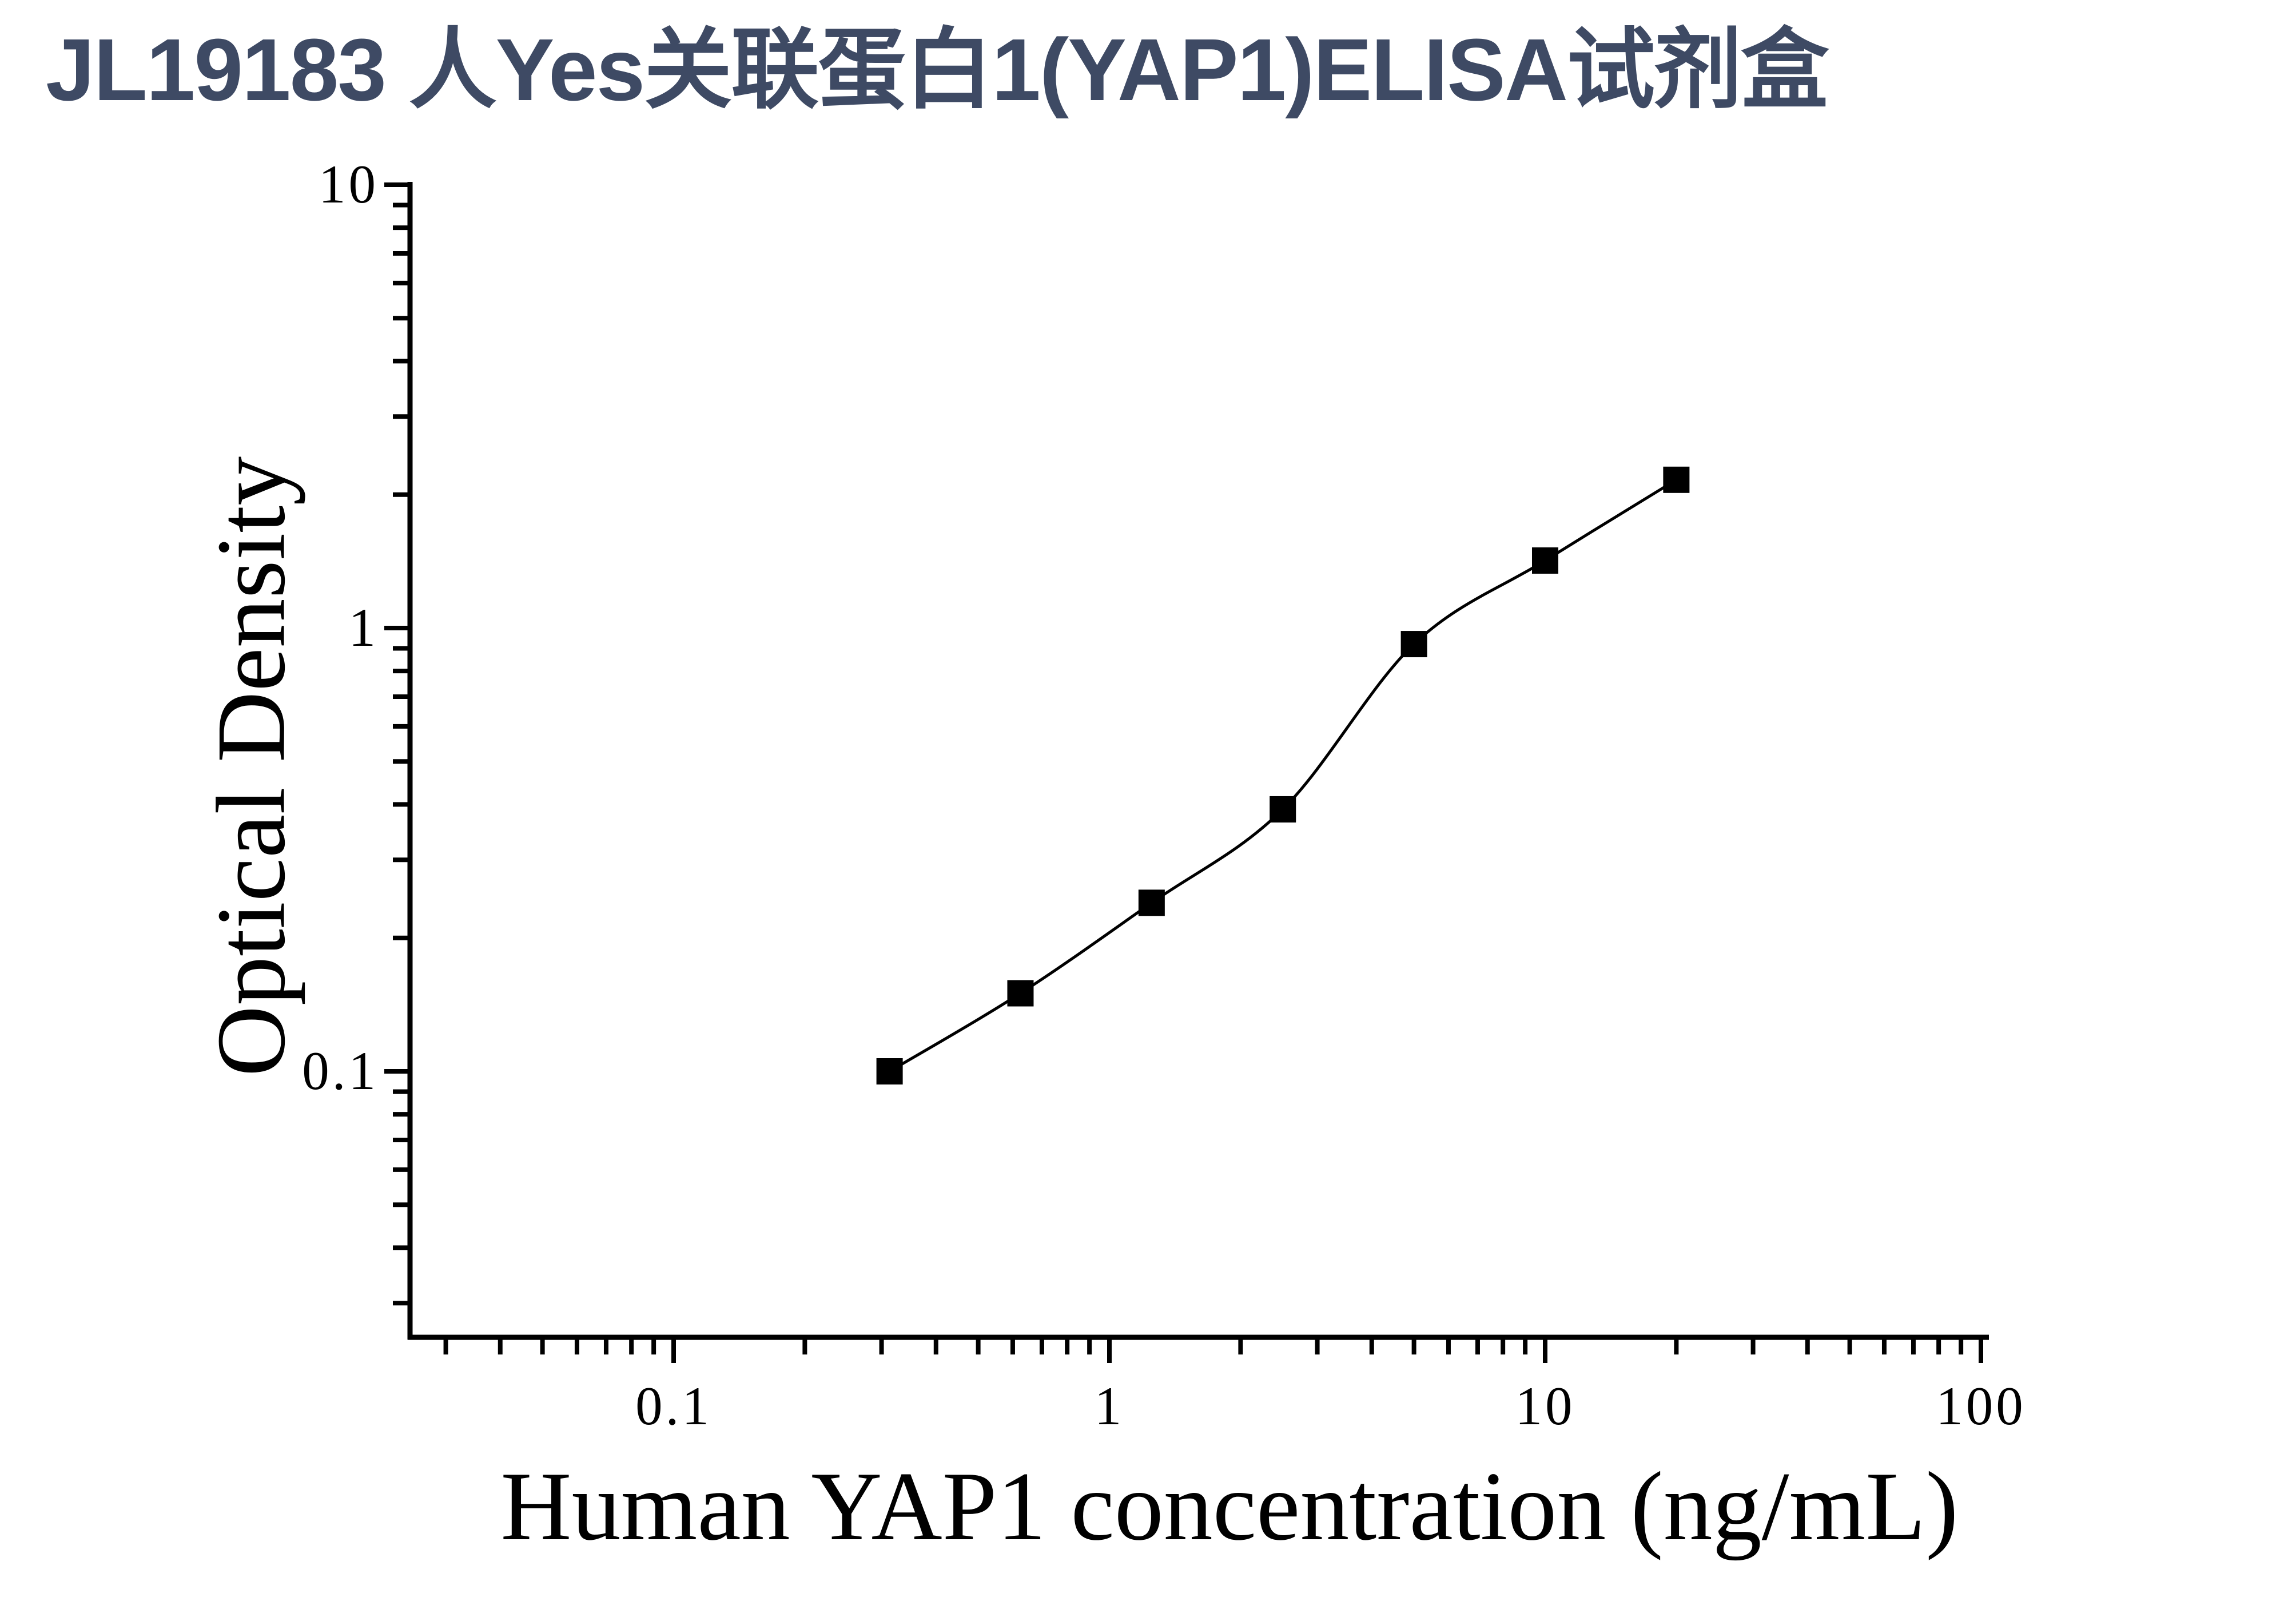  I want to click on y-tick-label: 0.1, so click(340, 1070).